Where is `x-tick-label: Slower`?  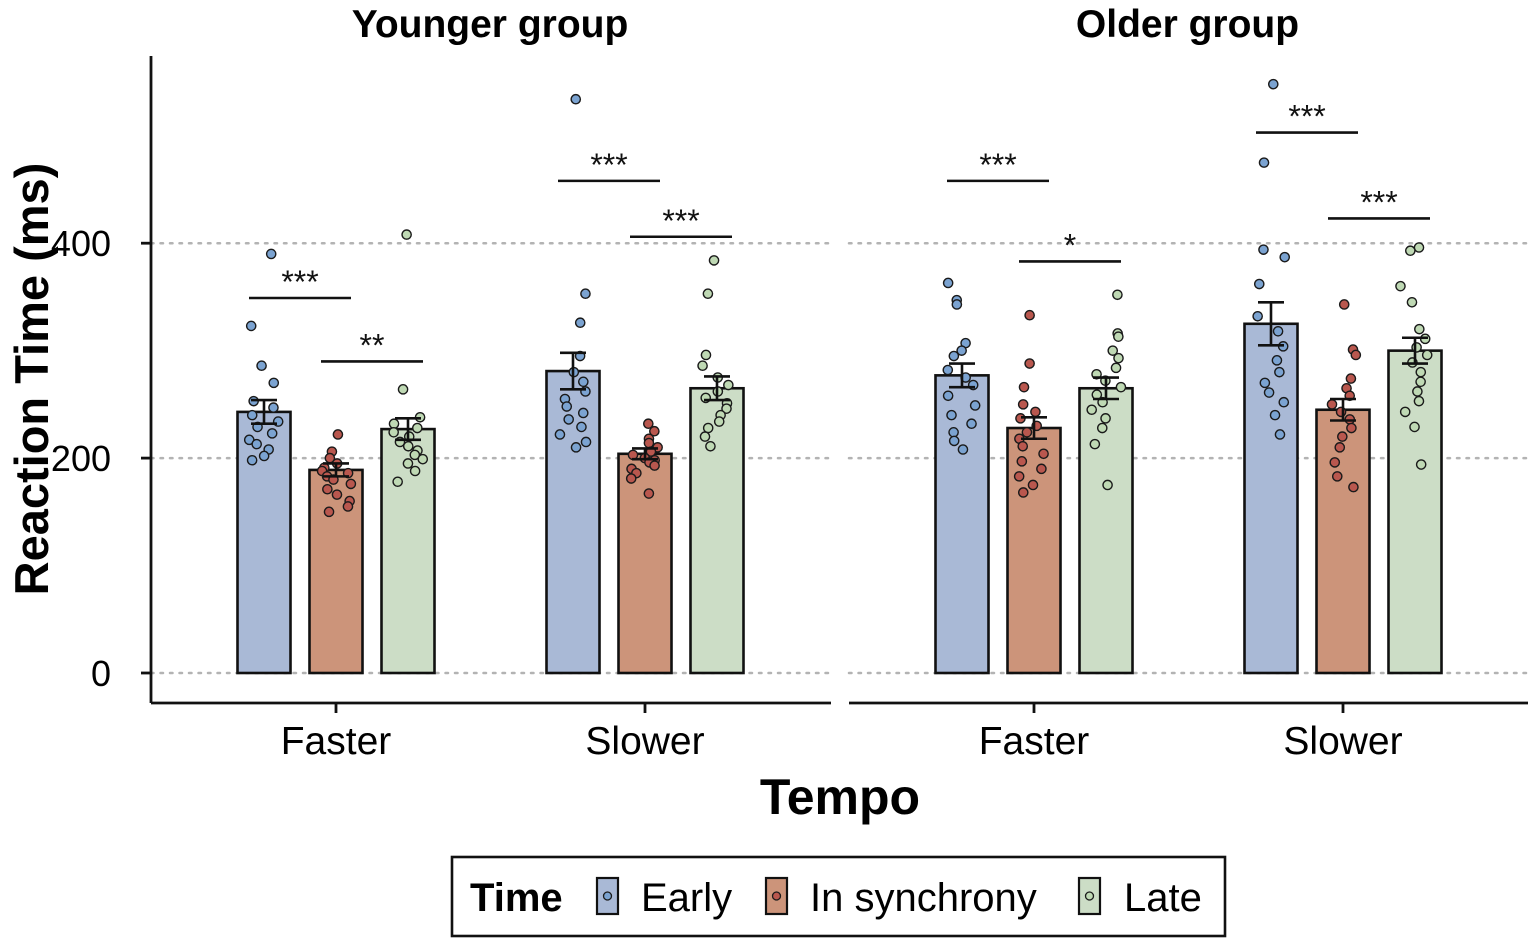 x-tick-label: Slower is located at coordinates (1342, 741).